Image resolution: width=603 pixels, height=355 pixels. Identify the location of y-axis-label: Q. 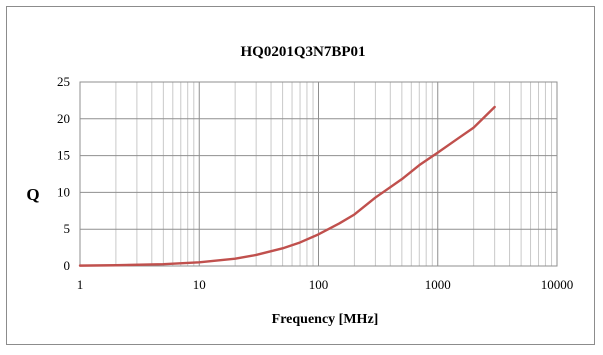
(32, 194).